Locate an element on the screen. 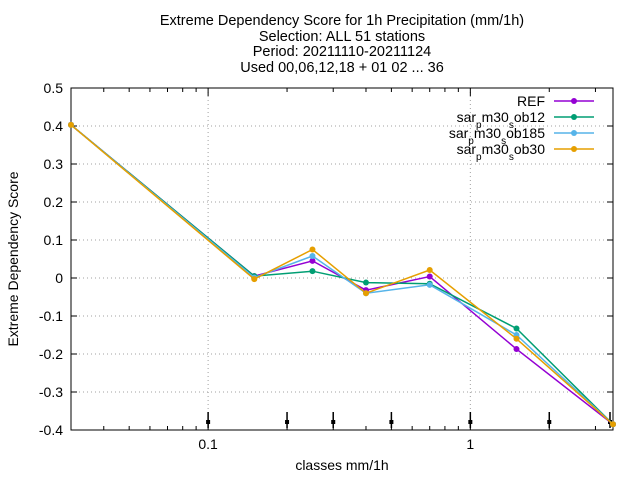  legend-label: sarpm30sob30 is located at coordinates (501, 152).